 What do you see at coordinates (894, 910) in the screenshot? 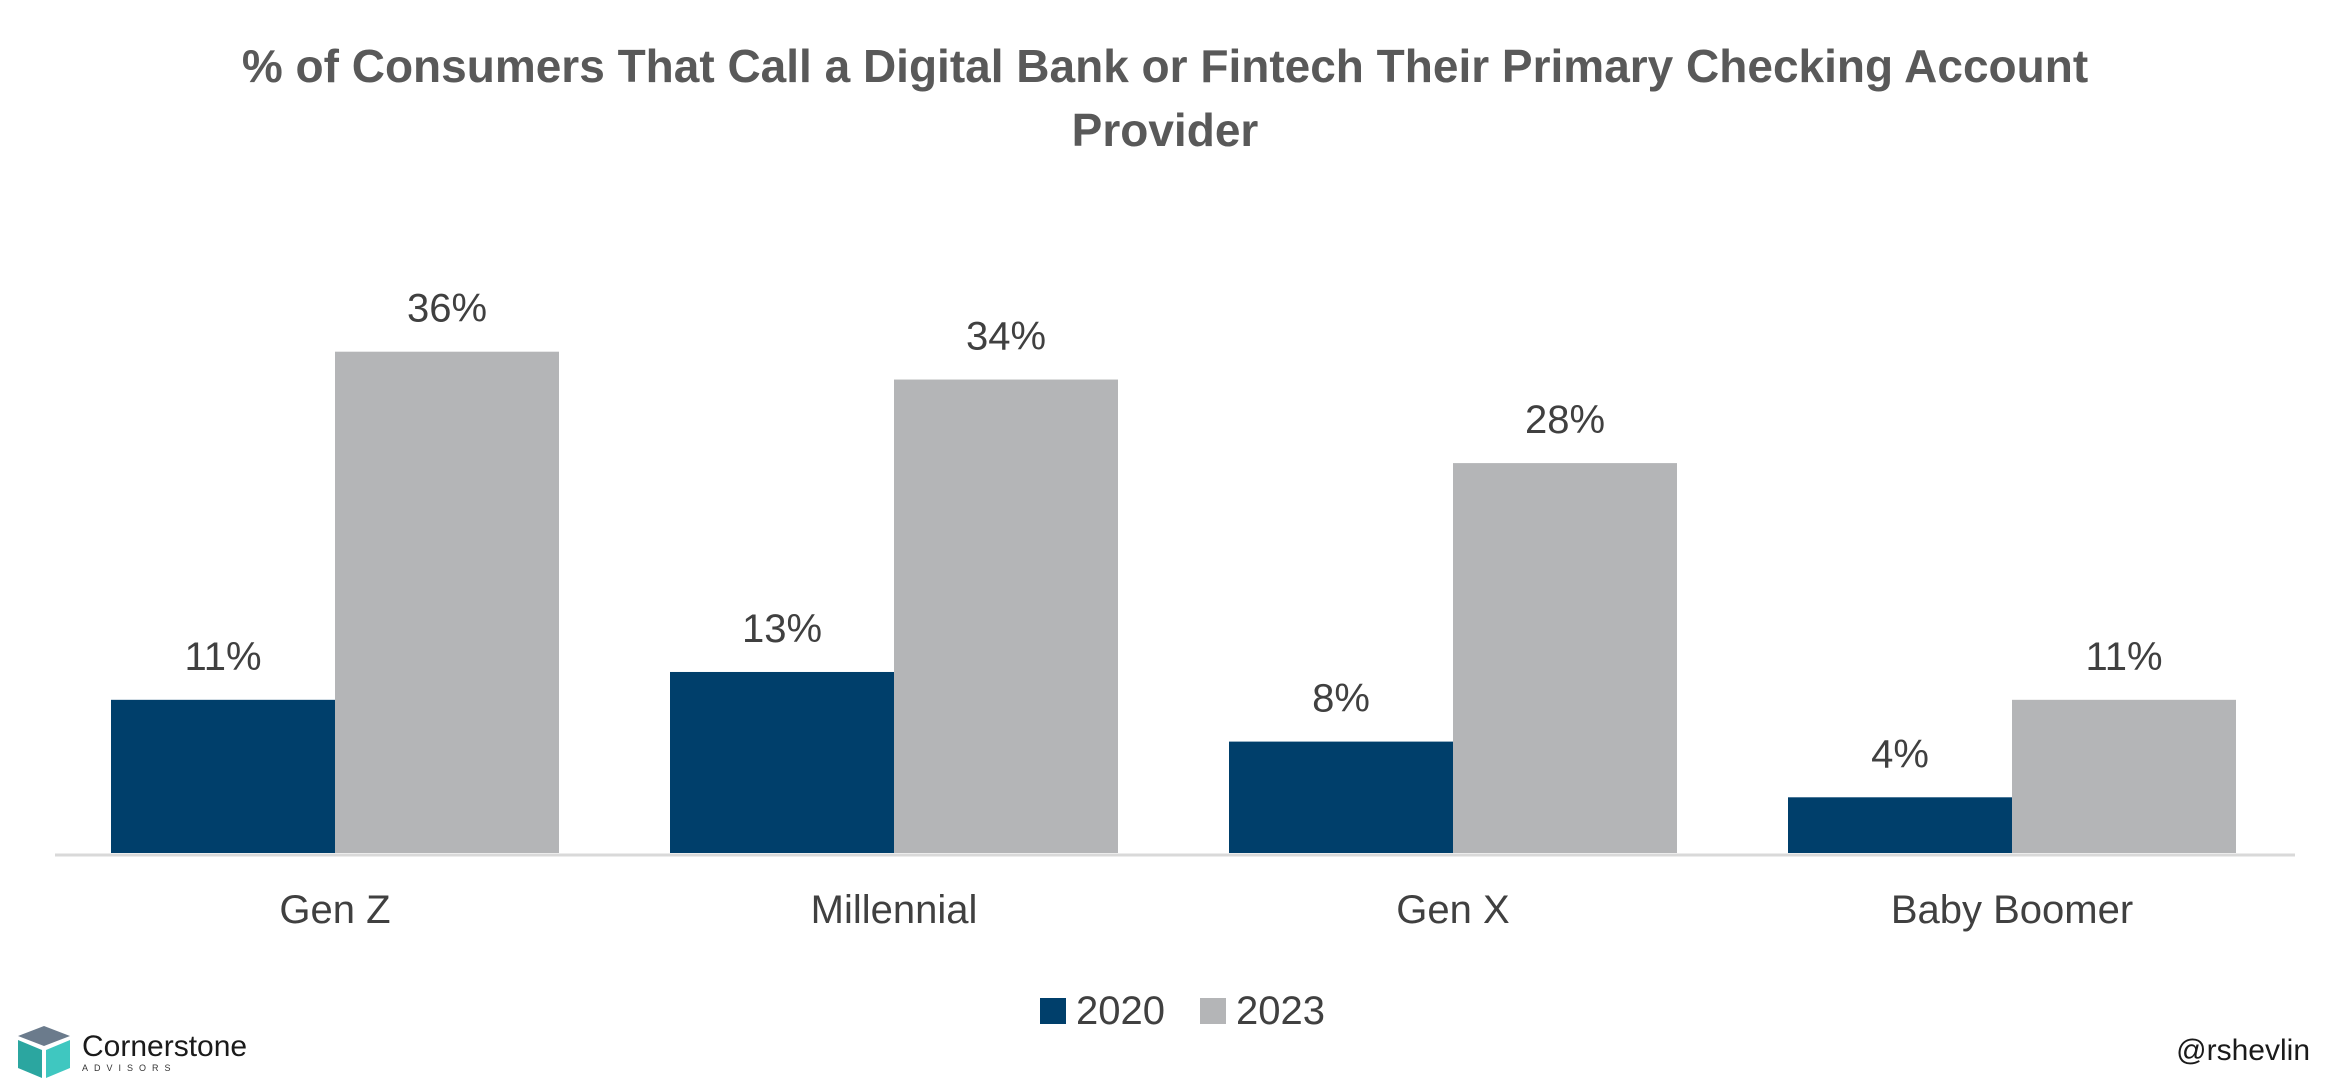
I see `category-label-millennial: Millennial` at bounding box center [894, 910].